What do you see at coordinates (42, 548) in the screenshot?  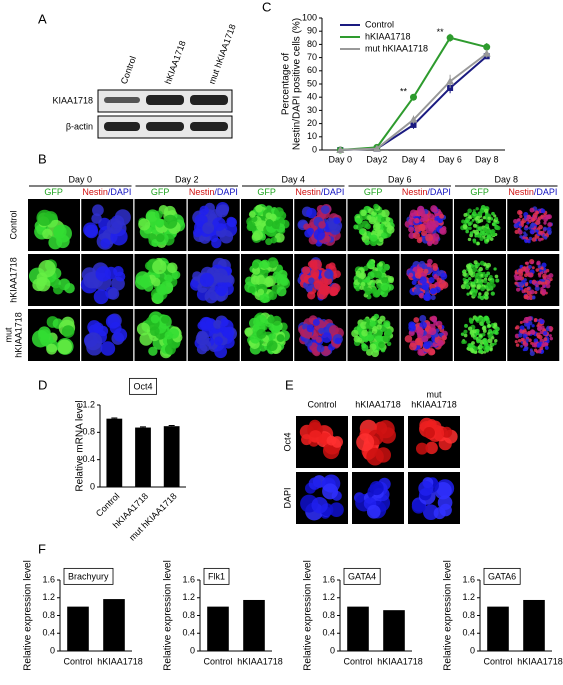 I see `panel-label: F` at bounding box center [42, 548].